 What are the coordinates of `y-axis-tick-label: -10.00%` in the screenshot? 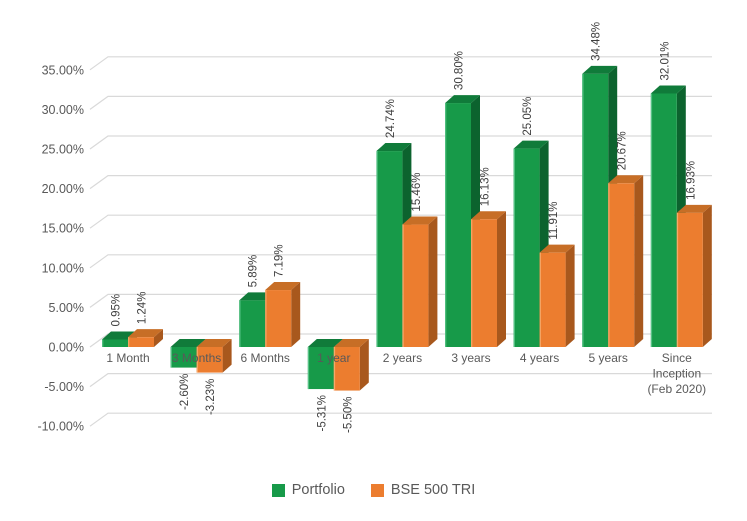 It's located at (60, 427).